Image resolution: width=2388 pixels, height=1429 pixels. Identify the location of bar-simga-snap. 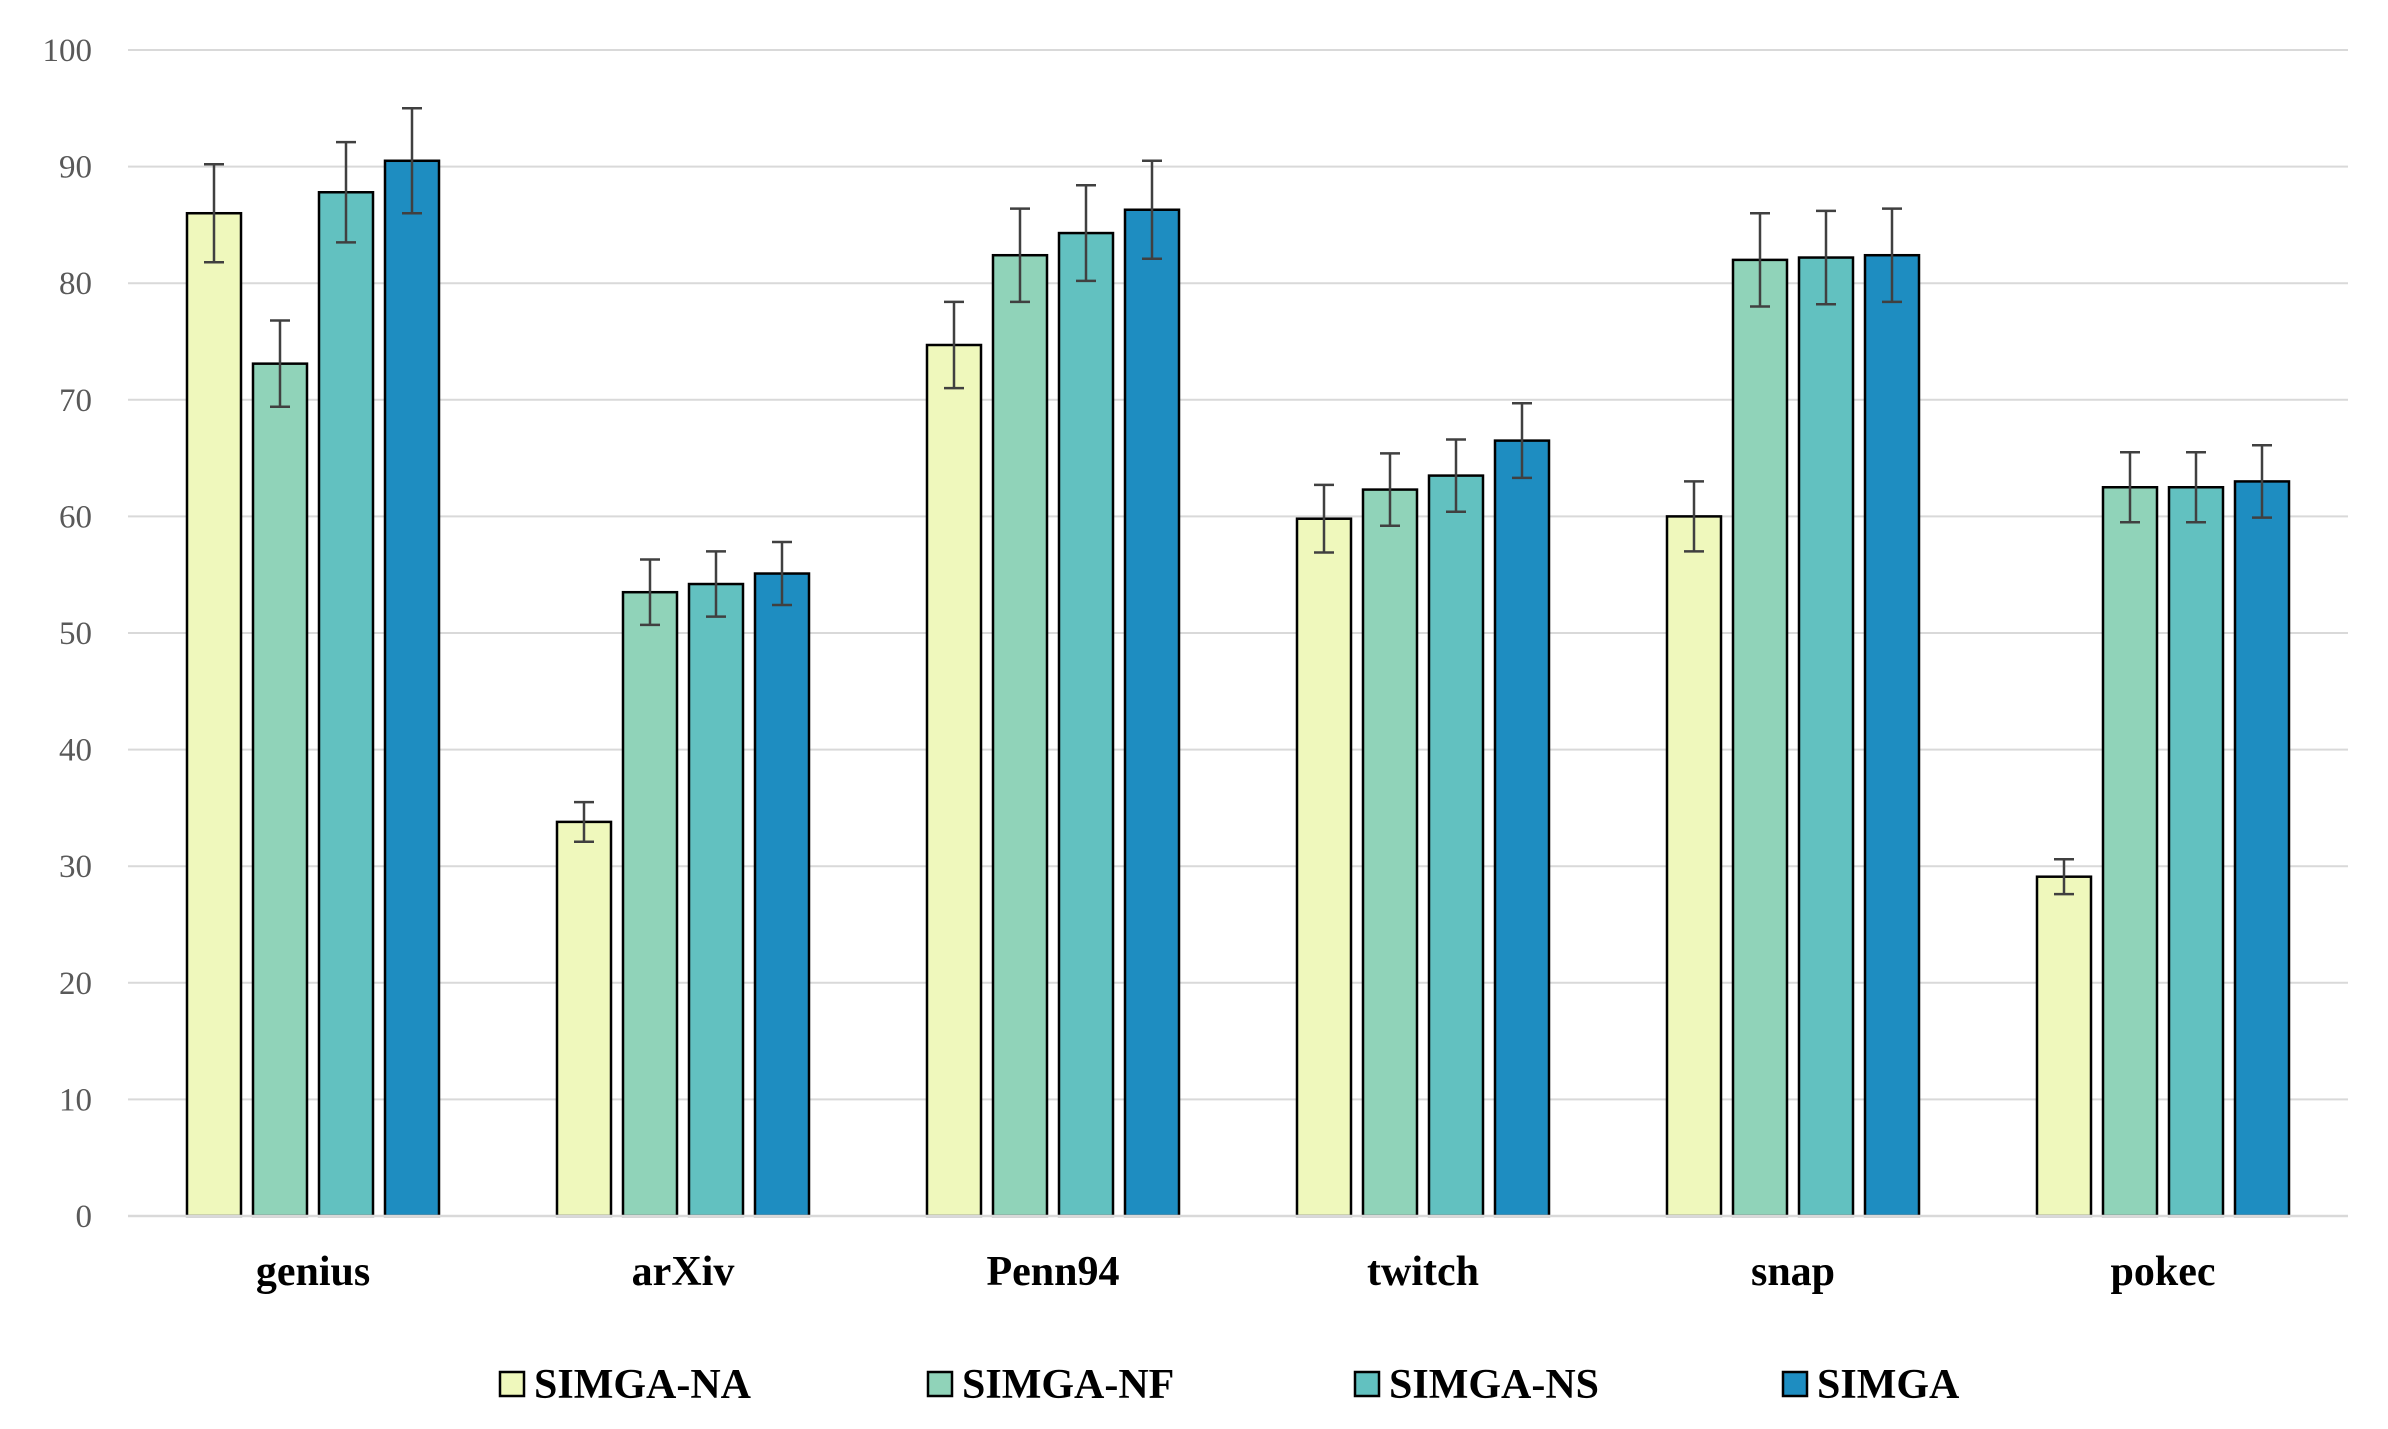
(1892, 735).